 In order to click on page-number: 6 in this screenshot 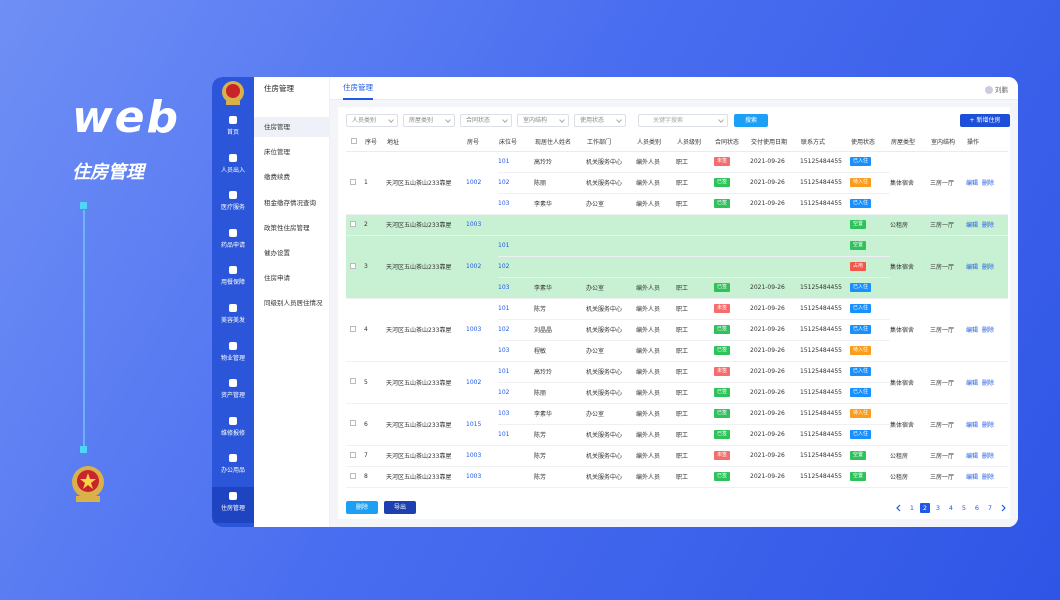, I will do `click(977, 508)`.